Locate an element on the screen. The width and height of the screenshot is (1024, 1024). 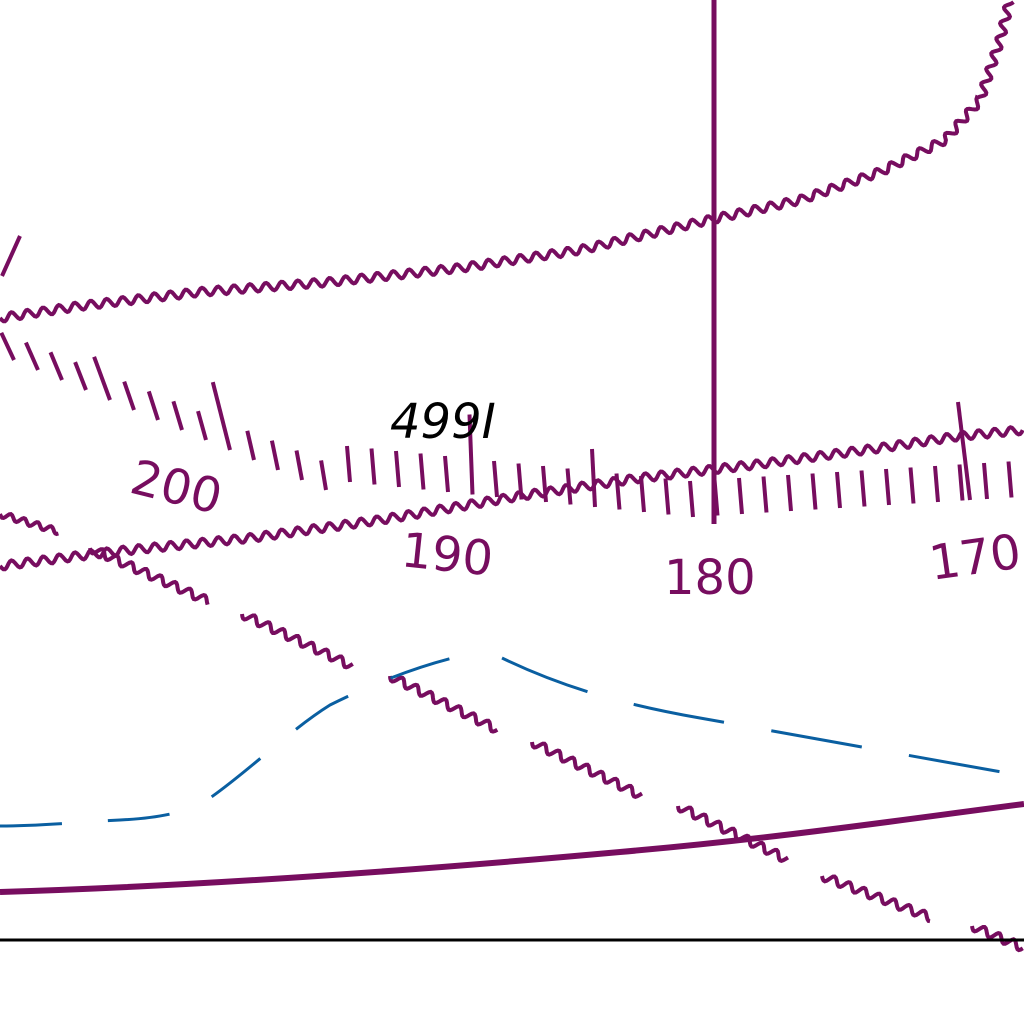
scale-label-170: 170 is located at coordinates (975, 558).